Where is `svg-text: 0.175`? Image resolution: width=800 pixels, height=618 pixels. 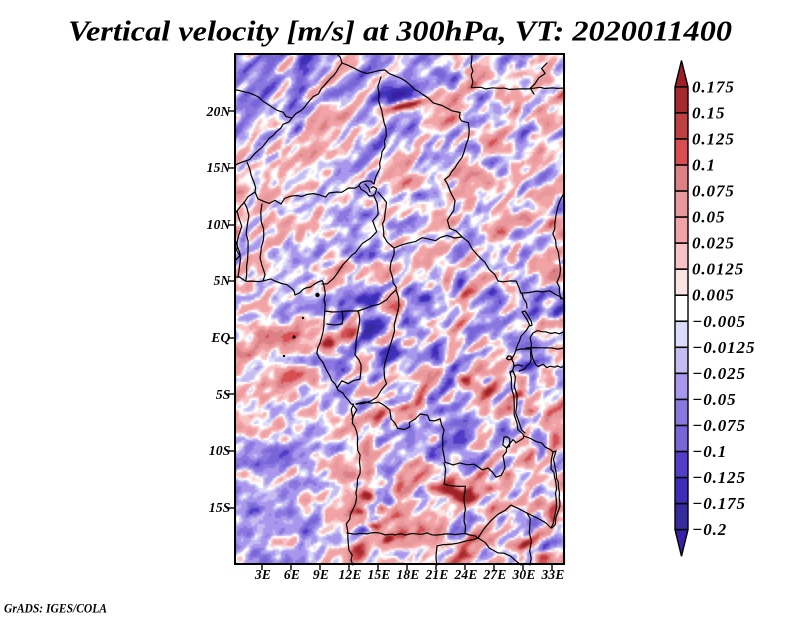 svg-text: 0.175 is located at coordinates (713, 86).